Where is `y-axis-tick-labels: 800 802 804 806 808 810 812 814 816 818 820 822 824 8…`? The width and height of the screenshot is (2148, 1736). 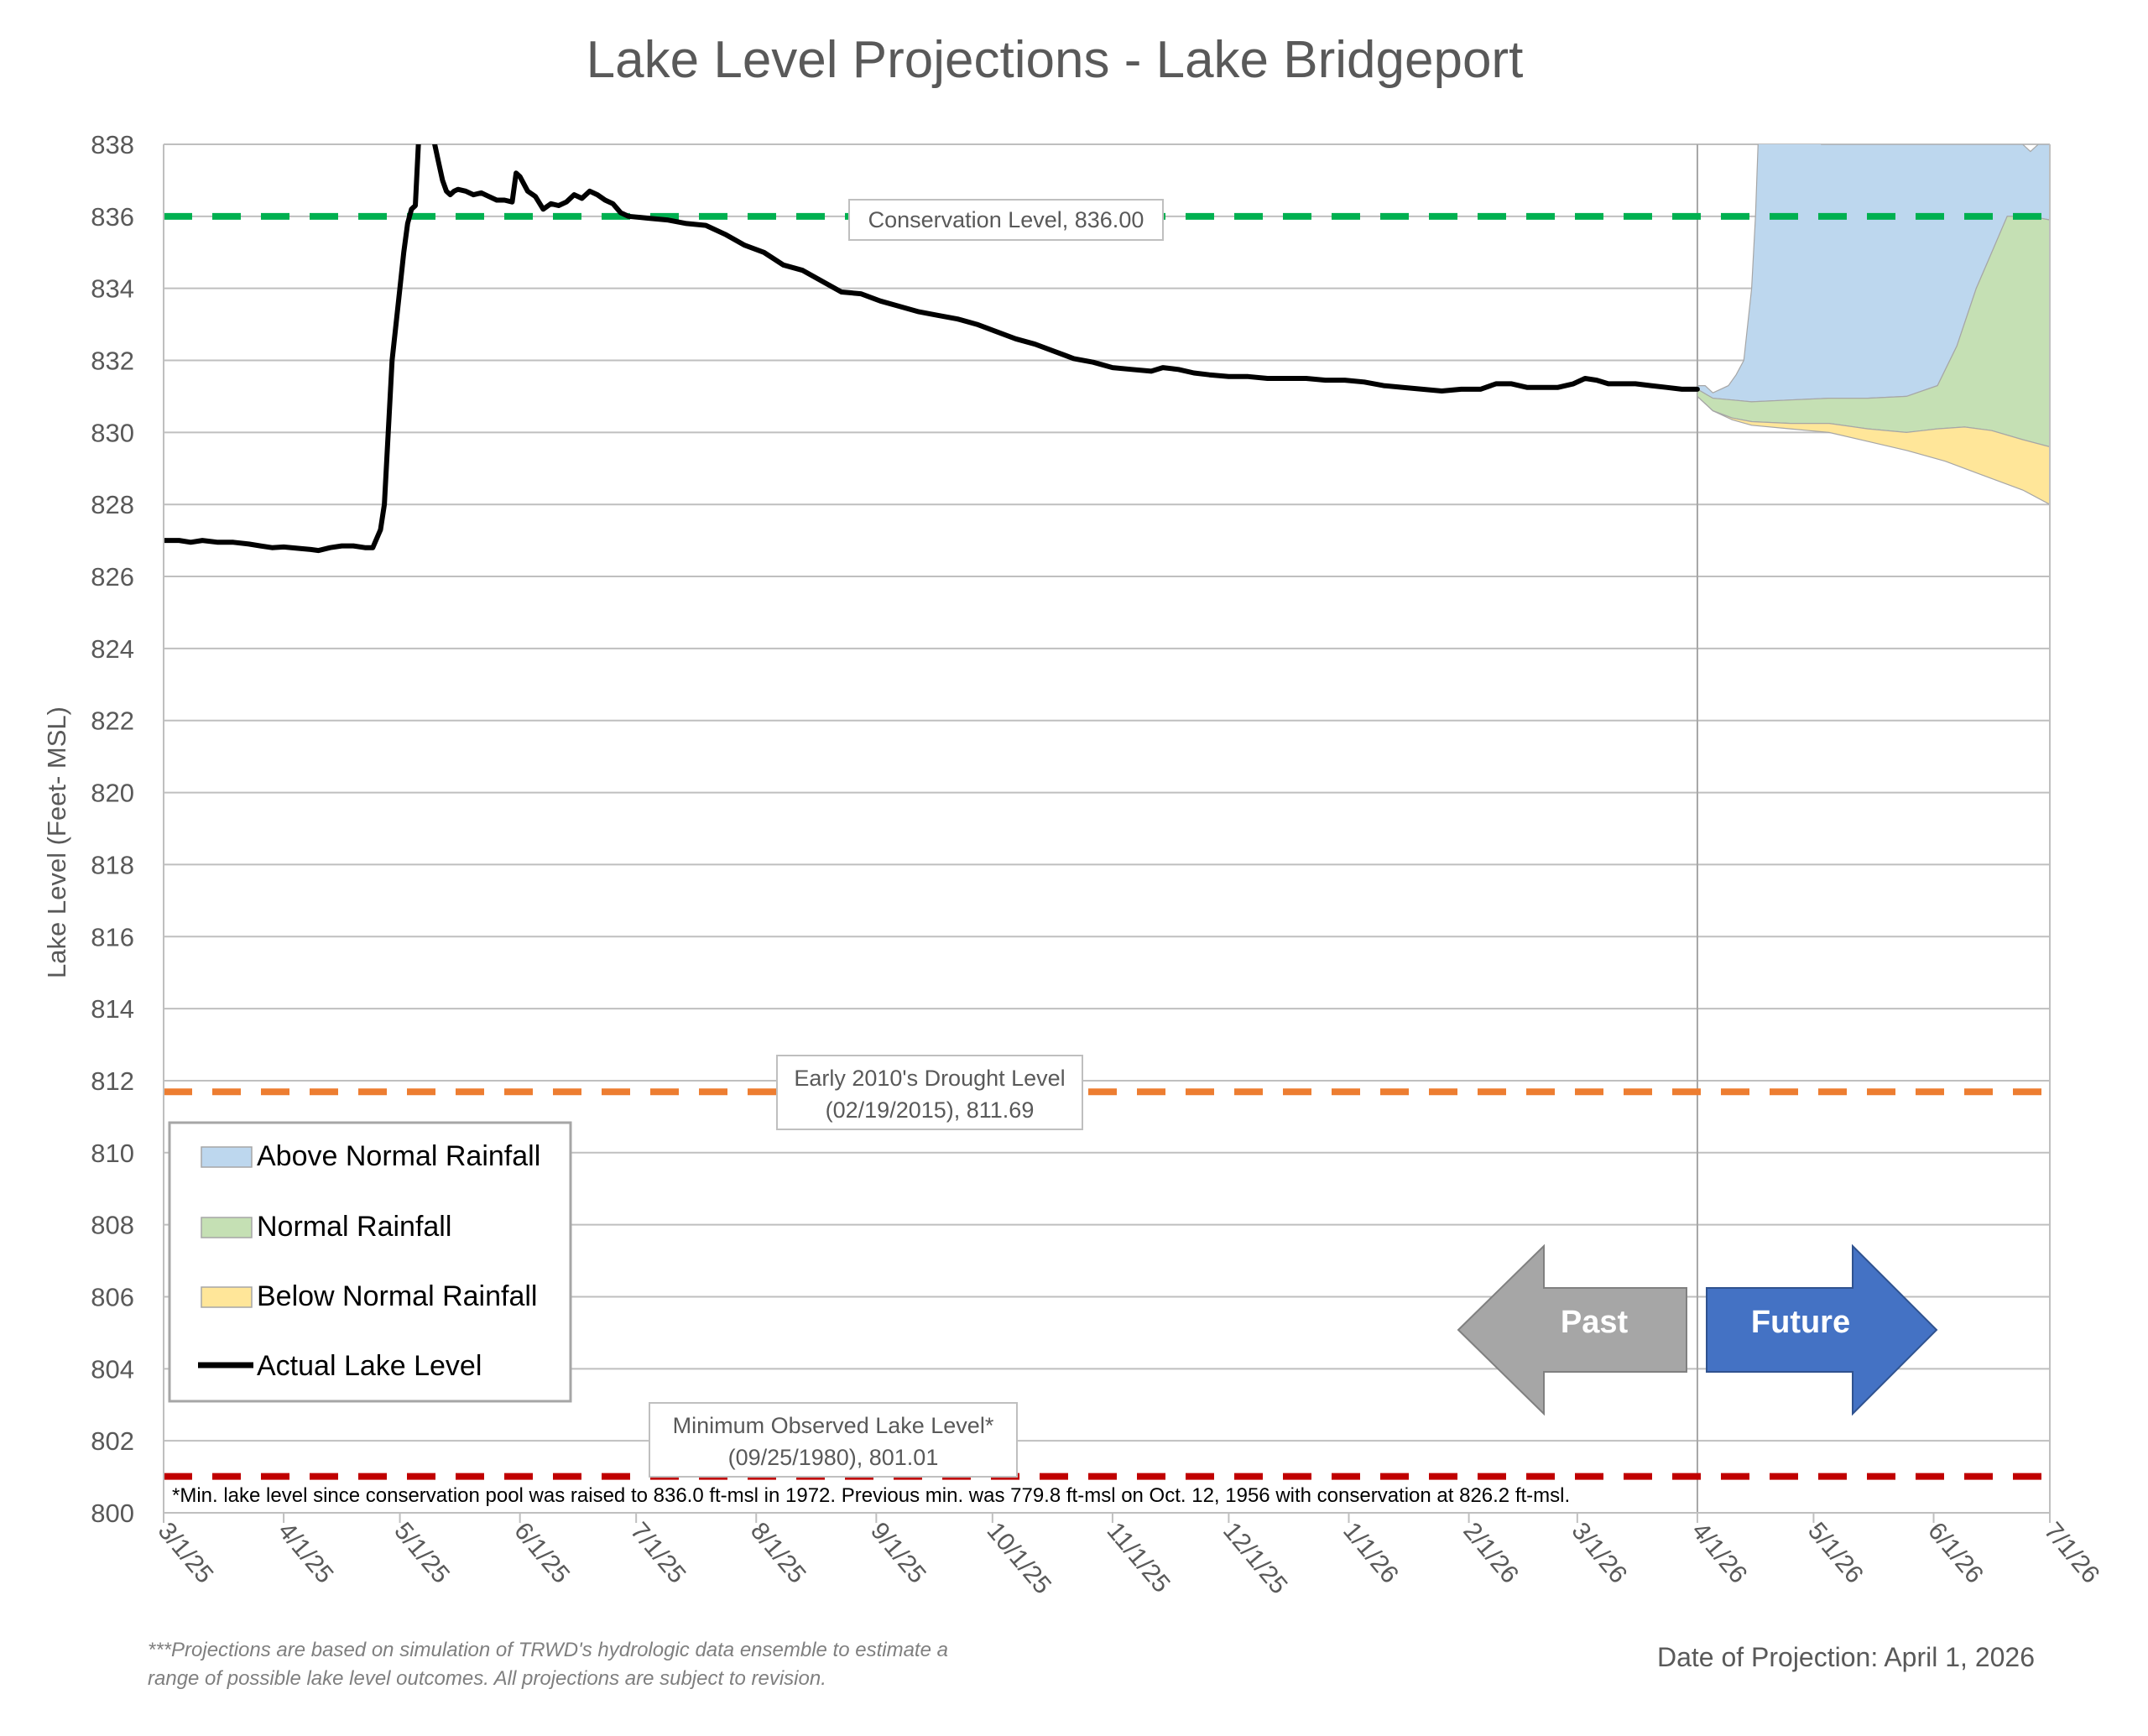
y-axis-tick-labels: 800 802 804 806 808 810 812 814 816 818 820 822 824 8… is located at coordinates (112, 829).